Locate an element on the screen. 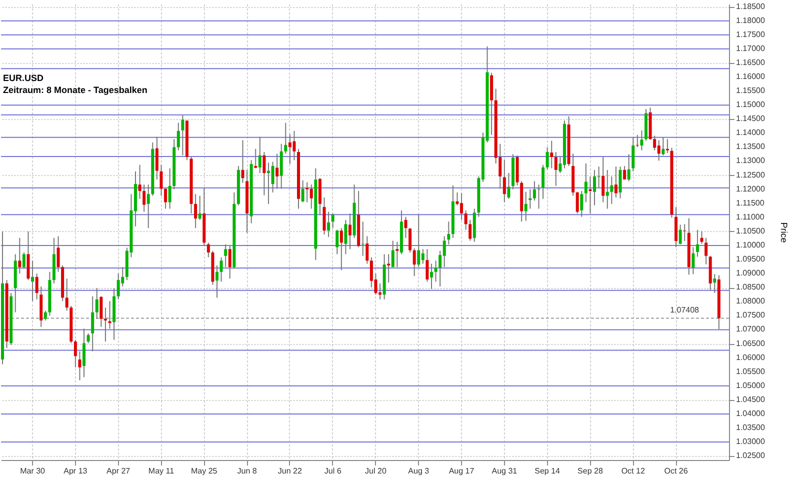  y-tick-label: 1.10000 is located at coordinates (751, 245).